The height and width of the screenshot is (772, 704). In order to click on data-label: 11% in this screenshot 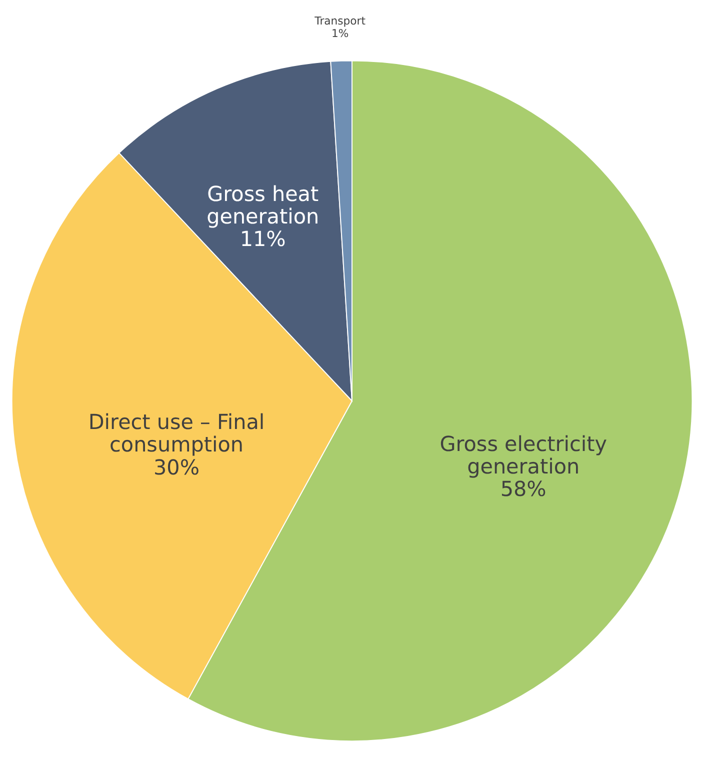, I will do `click(263, 239)`.